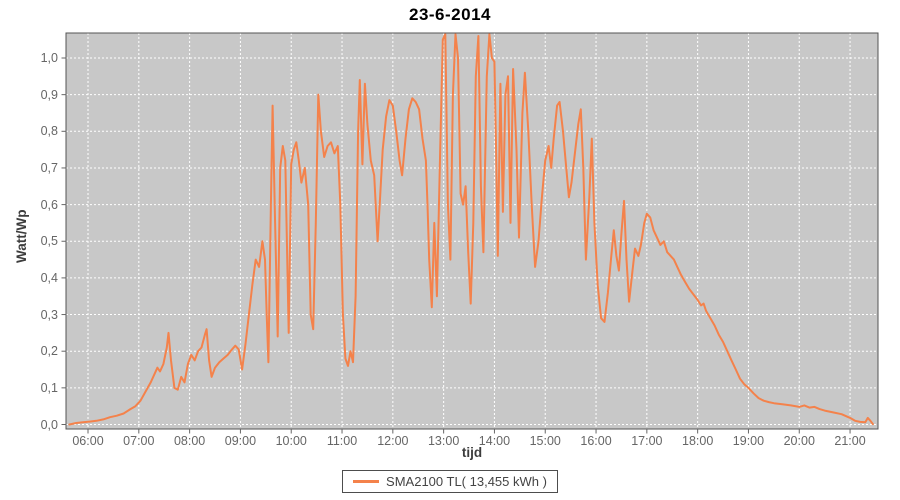 This screenshot has width=900, height=500. I want to click on legend-series-label: SMA2100 TL( 13,455 kWh ), so click(466, 481).